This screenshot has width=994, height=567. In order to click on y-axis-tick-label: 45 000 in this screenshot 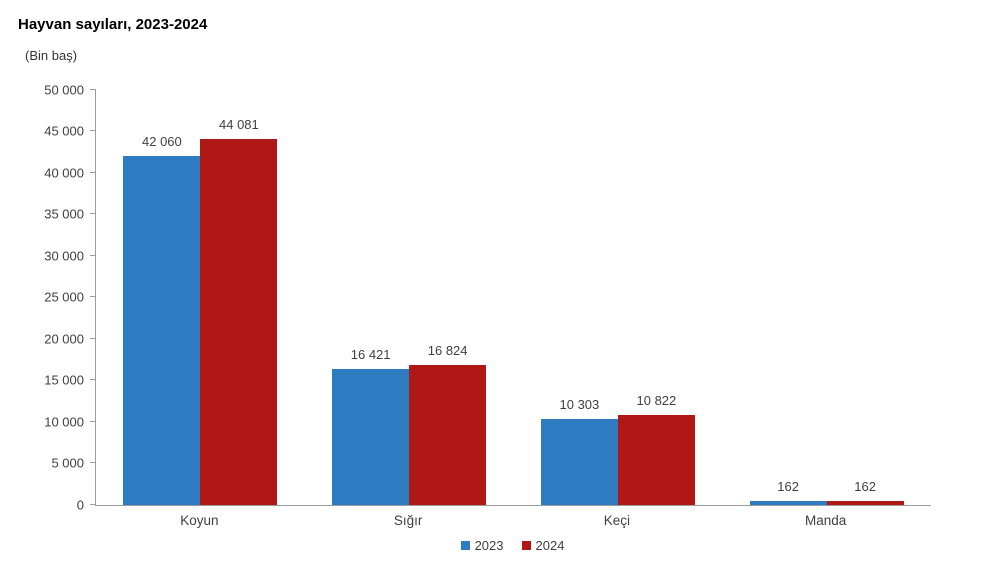, I will do `click(64, 131)`.